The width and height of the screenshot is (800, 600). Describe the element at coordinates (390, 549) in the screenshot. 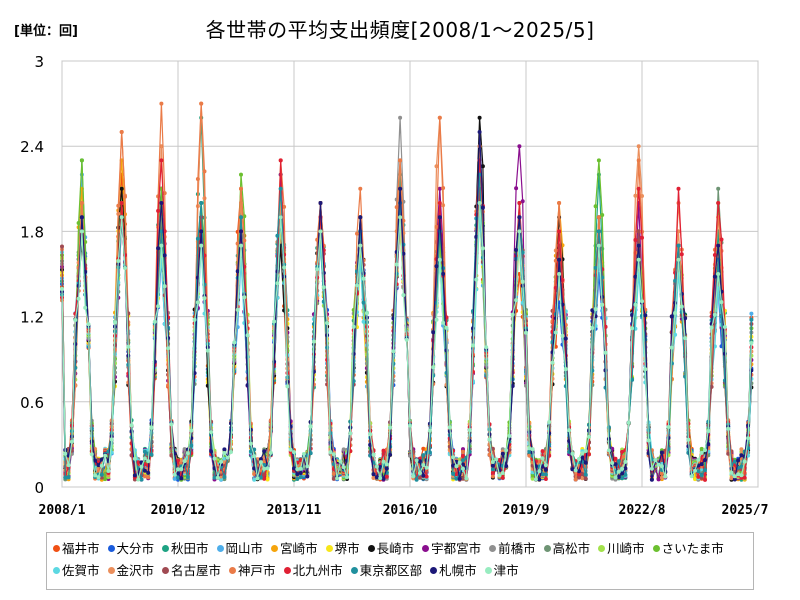

I see `legend-item: 長崎市` at that location.